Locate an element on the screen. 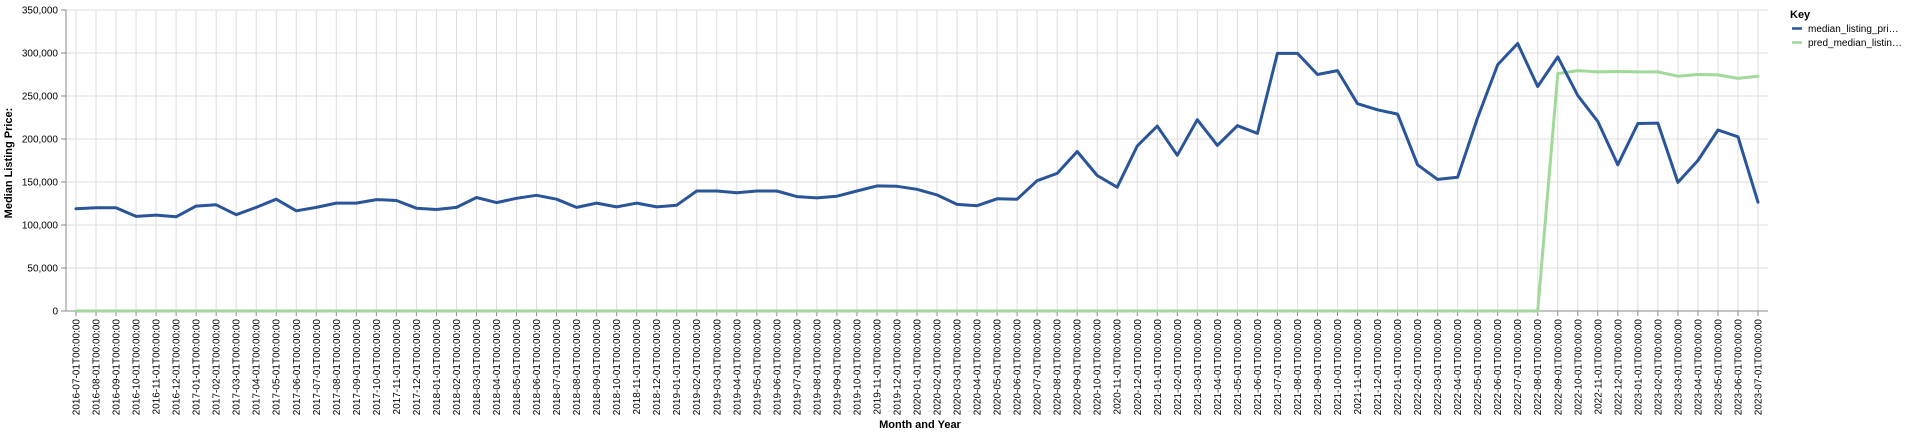  x-tick-label: 2016-08-01T00:00:00 is located at coordinates (97, 367).